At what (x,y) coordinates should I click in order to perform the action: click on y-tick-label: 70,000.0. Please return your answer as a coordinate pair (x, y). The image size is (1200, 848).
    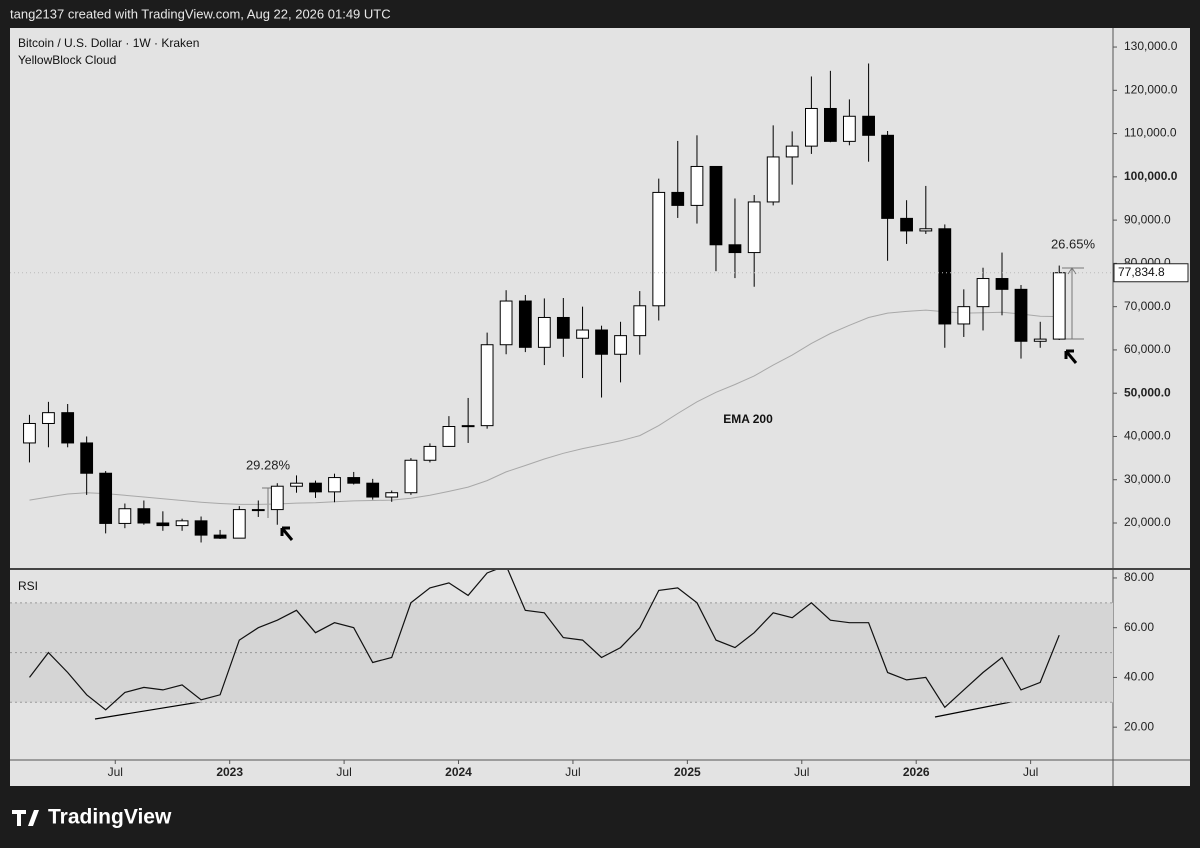
    Looking at the image, I should click on (1147, 306).